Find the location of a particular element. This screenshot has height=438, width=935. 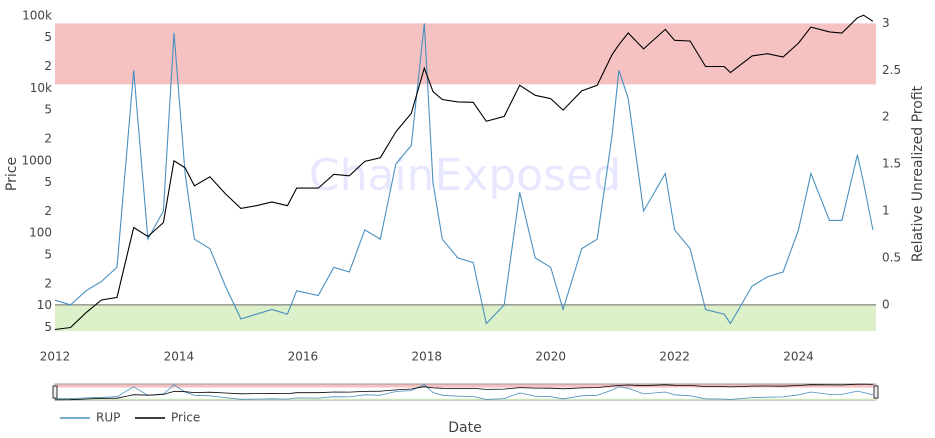

watermark: ChainExposed is located at coordinates (465, 175).